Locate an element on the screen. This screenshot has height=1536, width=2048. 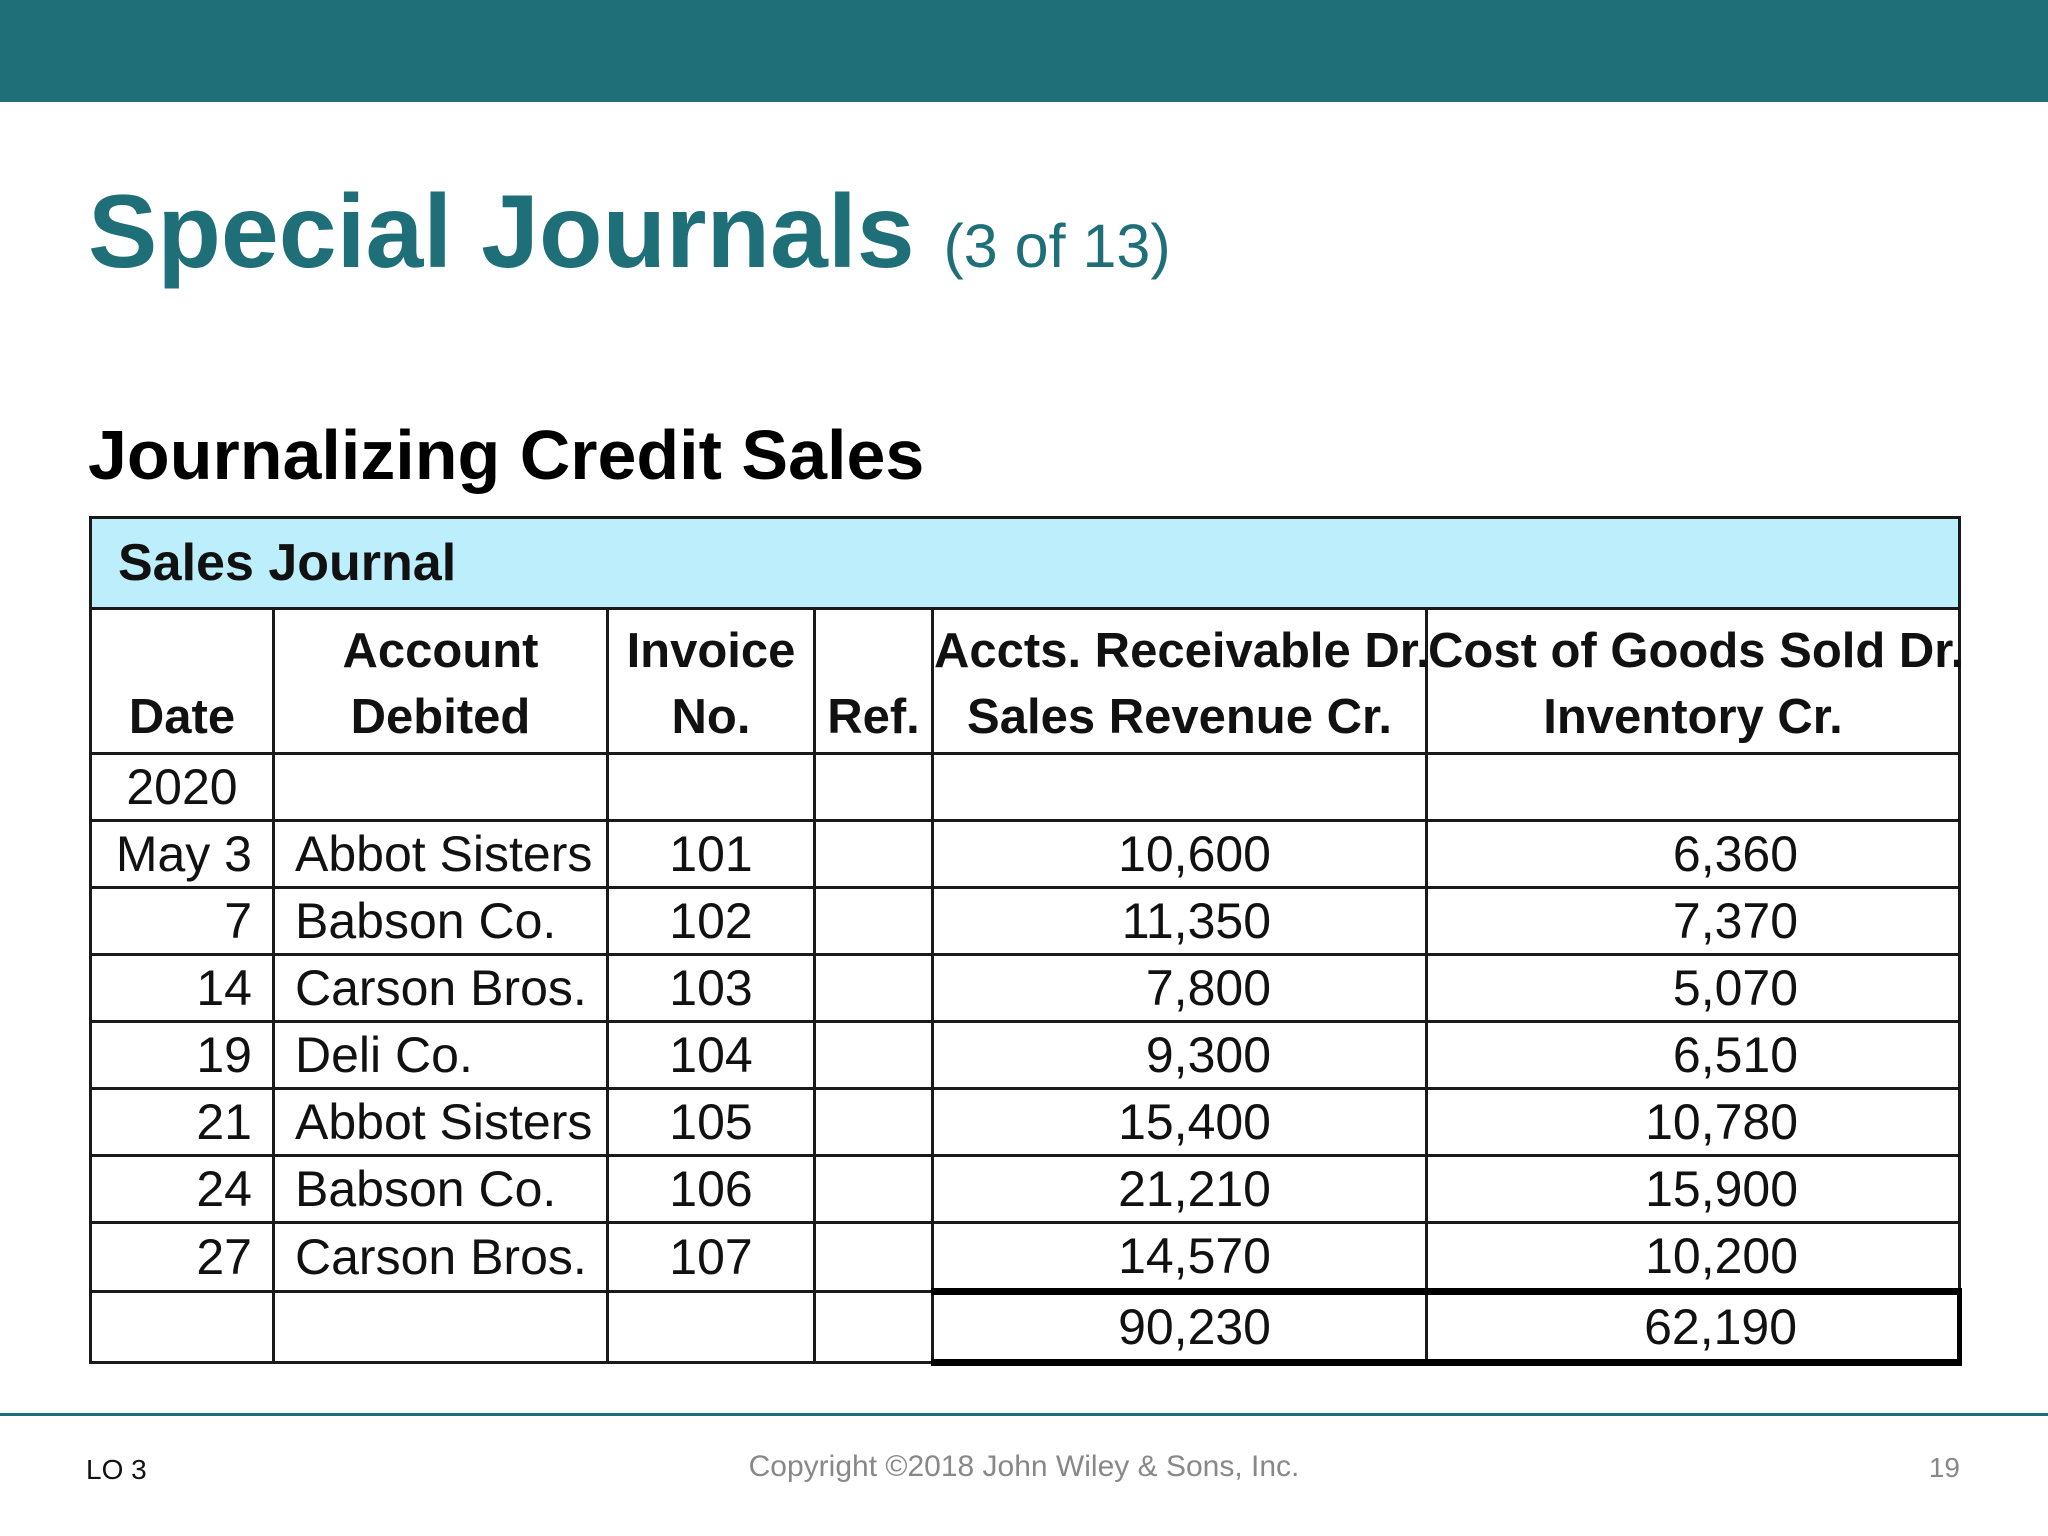
col-header-ar: Accts. Receivable Dr. Sales Revenue Cr. is located at coordinates (1180, 681).